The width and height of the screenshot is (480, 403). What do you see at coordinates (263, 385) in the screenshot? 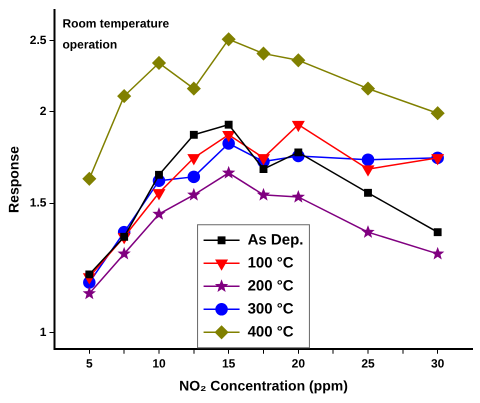
I see `x-axis-title: NO₂ Concentration (ppm)` at bounding box center [263, 385].